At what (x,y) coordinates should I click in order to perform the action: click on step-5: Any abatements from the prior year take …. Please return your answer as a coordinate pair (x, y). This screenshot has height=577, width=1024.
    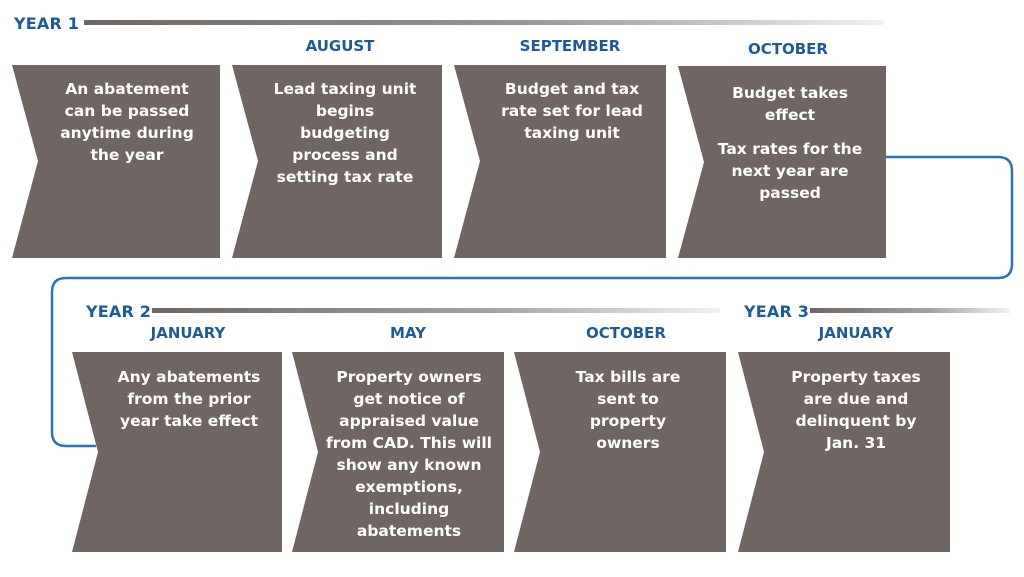
    Looking at the image, I should click on (189, 399).